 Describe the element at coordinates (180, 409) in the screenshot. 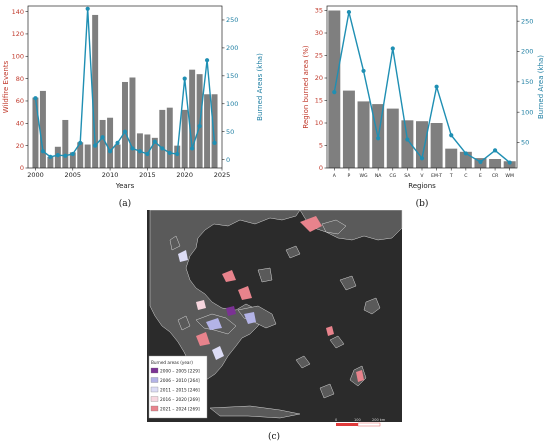

I see `legend-item-label: 2021 – 2024 [269]` at that location.